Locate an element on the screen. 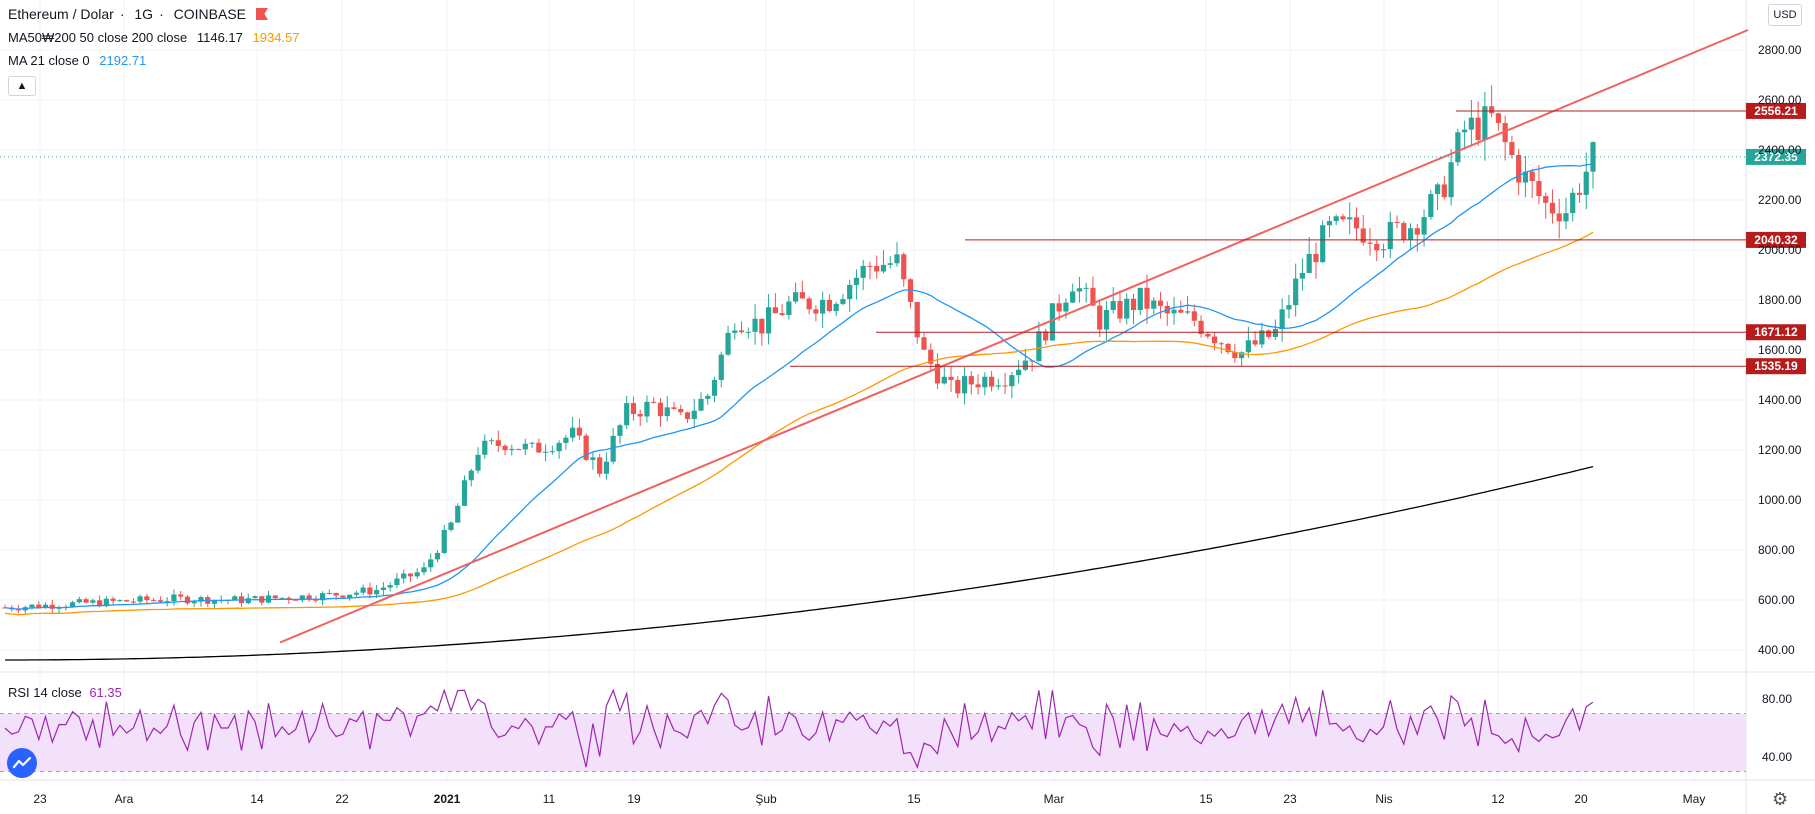 This screenshot has width=1815, height=814. y-tick-label: 2800.00 is located at coordinates (1780, 50).